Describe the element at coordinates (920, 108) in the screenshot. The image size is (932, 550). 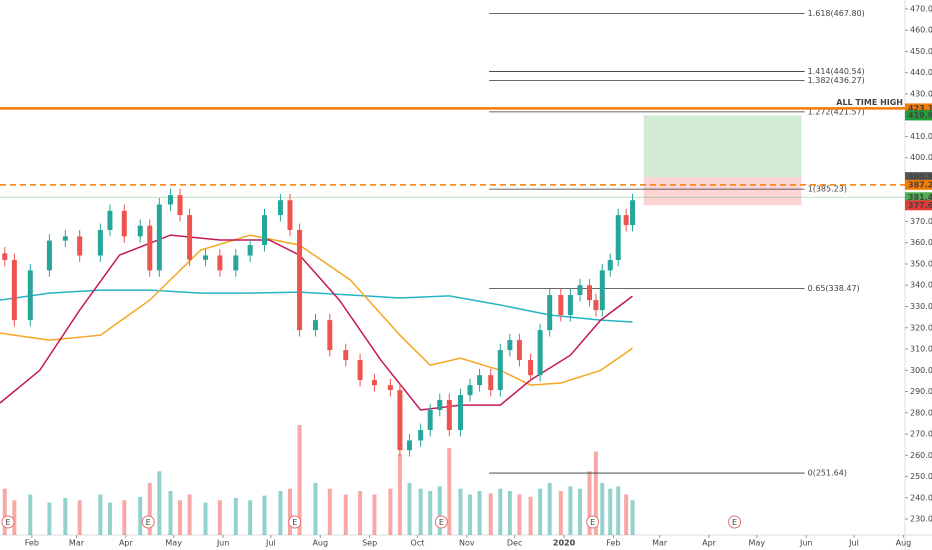
I see `price-label: 423.19` at that location.